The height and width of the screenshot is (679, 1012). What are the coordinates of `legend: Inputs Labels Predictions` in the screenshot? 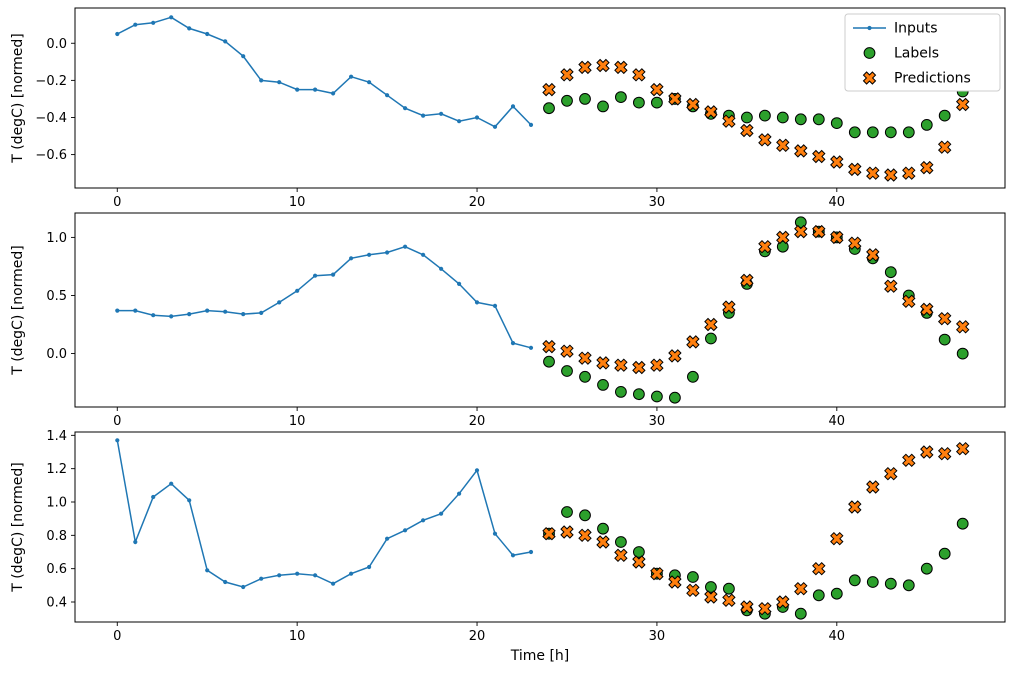 It's located at (922, 52).